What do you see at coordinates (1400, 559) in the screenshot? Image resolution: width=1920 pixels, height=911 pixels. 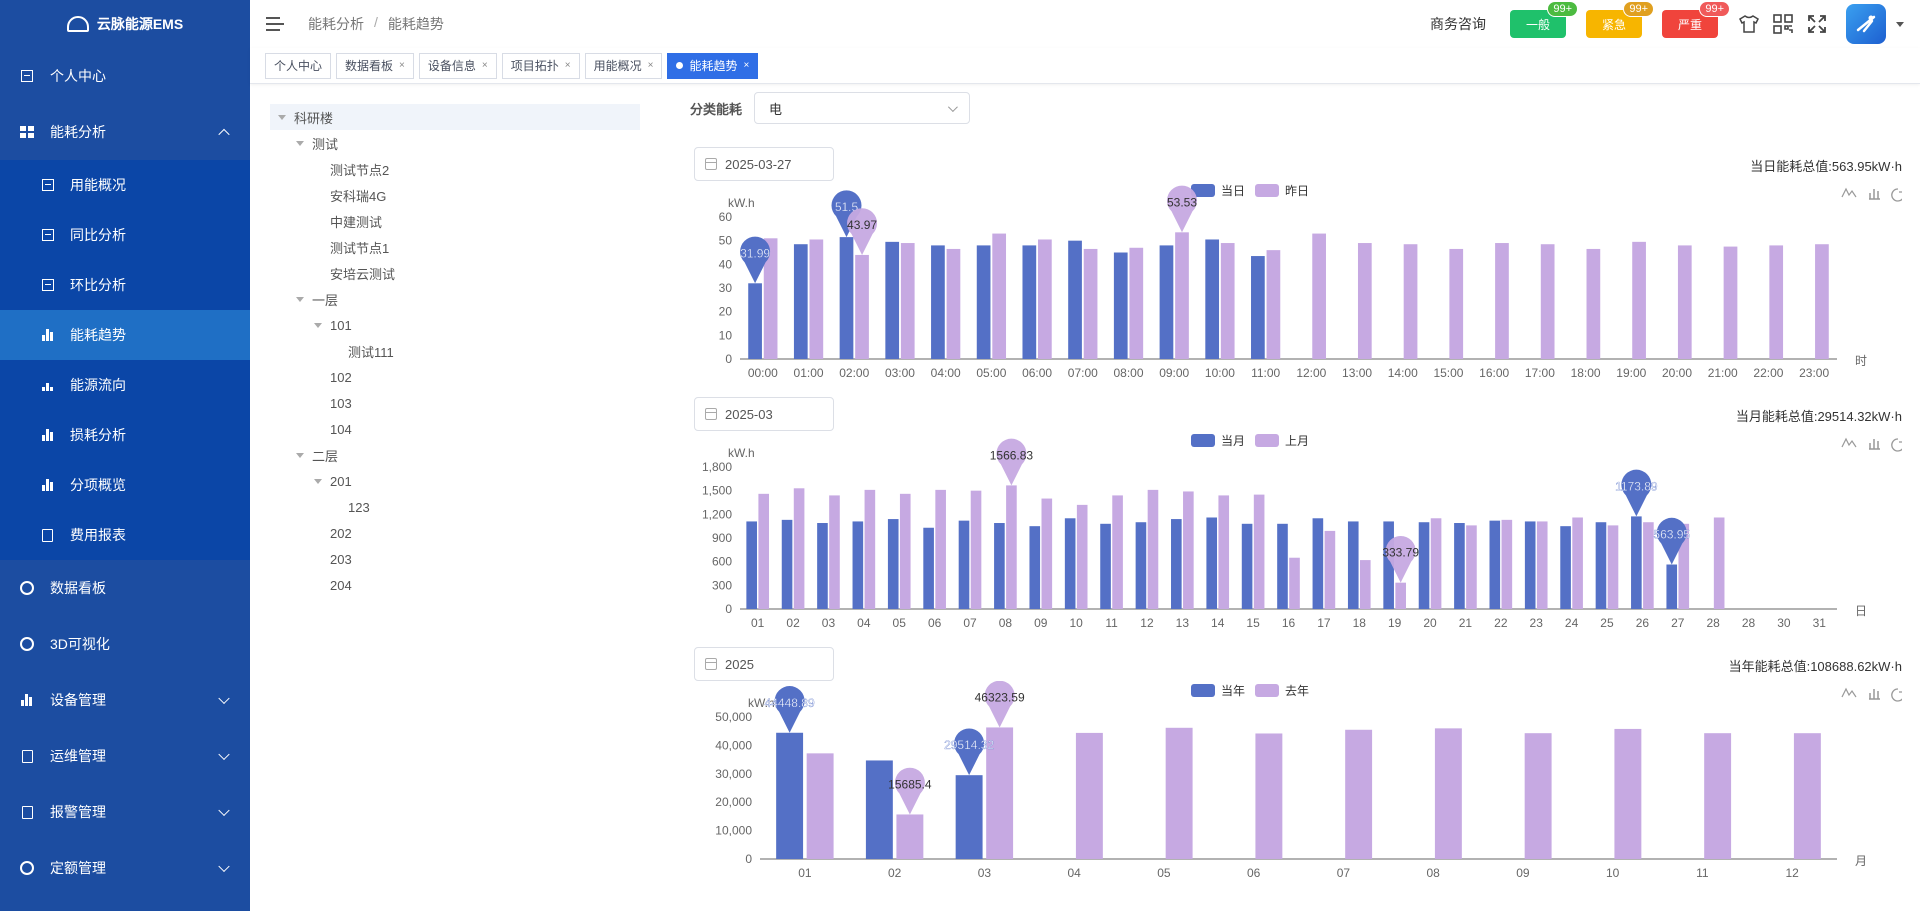 I see `max-min-marker: 333.79` at bounding box center [1400, 559].